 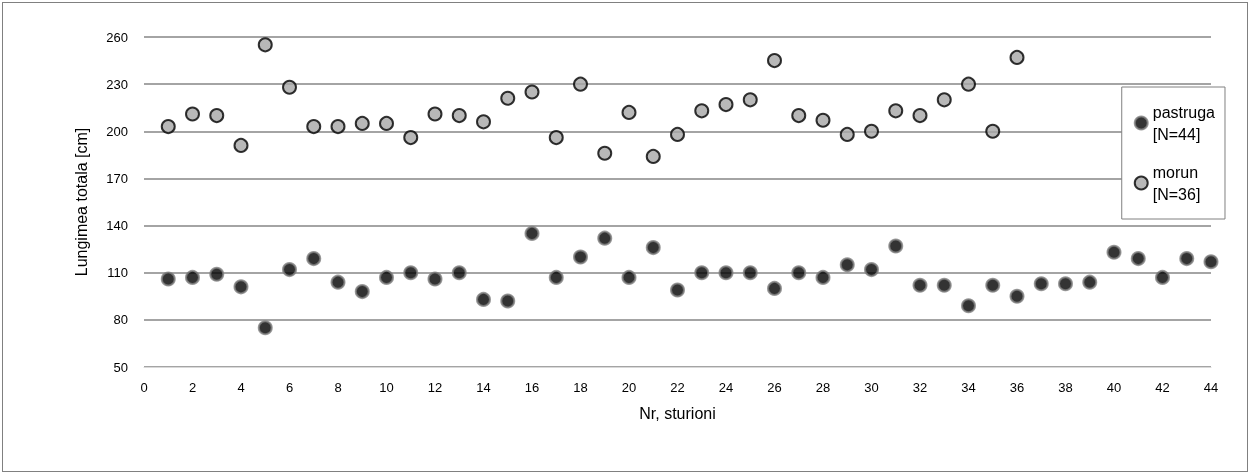 I want to click on legend-label: morun [N=36], so click(x=1176, y=183).